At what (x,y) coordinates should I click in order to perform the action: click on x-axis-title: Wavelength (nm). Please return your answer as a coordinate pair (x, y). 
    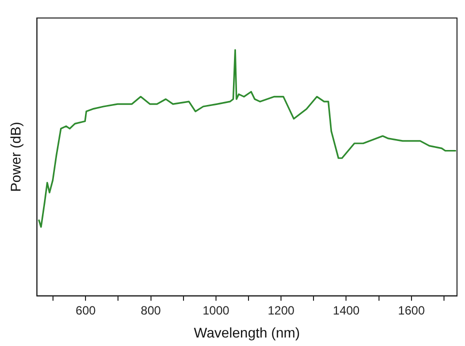
    Looking at the image, I should click on (247, 332).